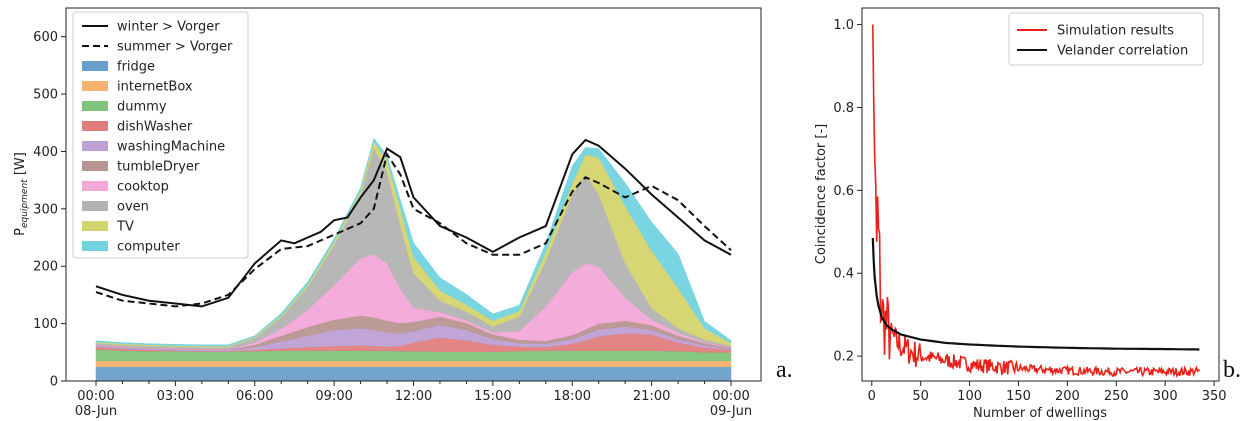 This screenshot has height=421, width=1255. I want to click on x-tick-label: 18:00, so click(572, 396).